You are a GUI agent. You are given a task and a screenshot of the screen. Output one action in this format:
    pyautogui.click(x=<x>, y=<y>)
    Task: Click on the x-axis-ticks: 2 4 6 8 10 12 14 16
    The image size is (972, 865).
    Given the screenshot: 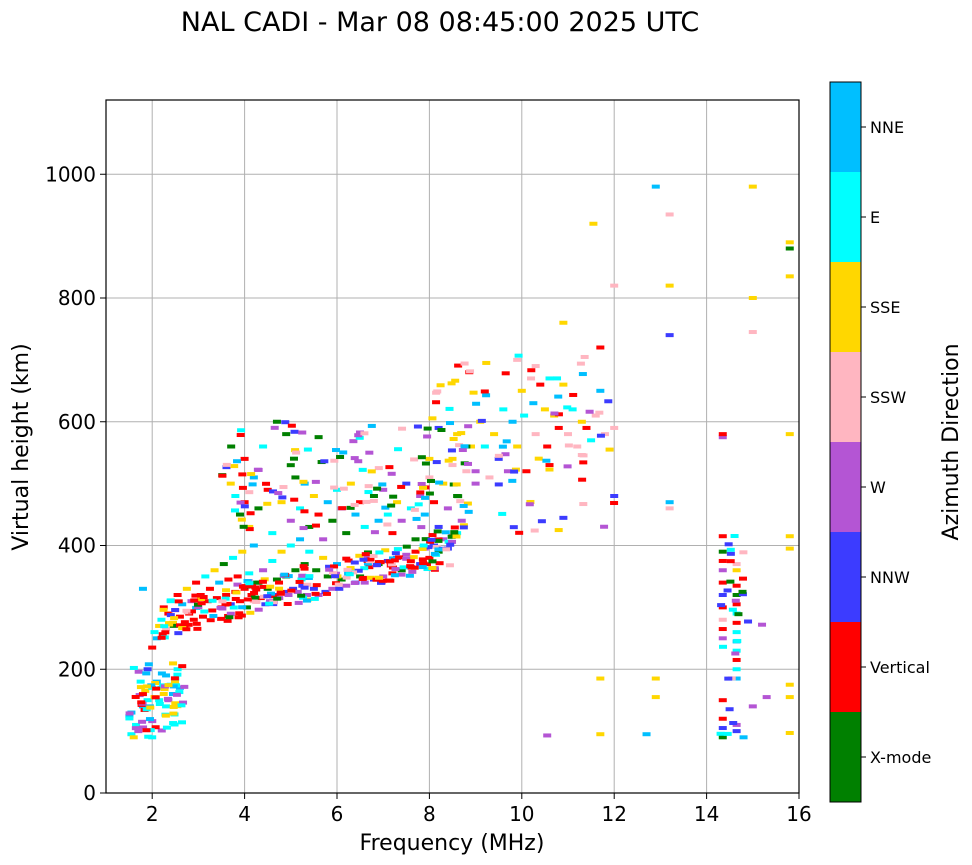 What is the action you would take?
    pyautogui.click(x=479, y=809)
    